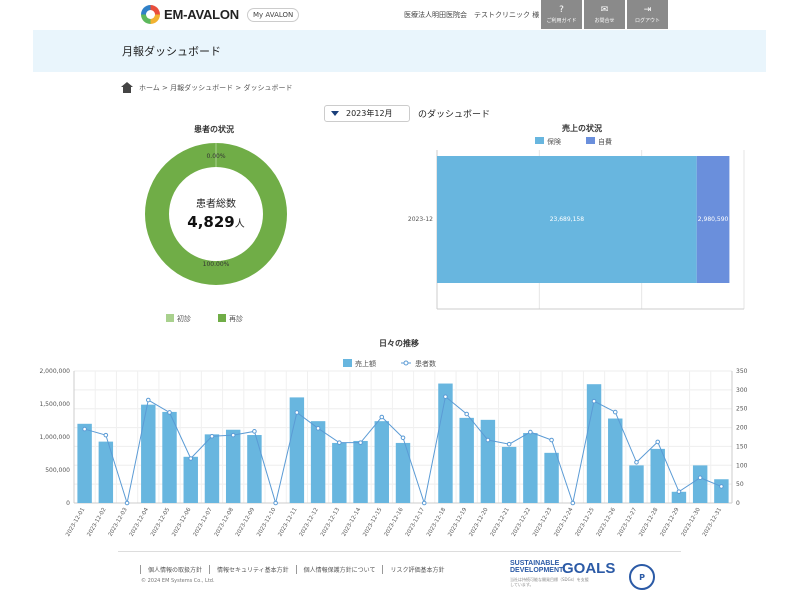 Image resolution: width=800 pixels, height=600 pixels. What do you see at coordinates (222, 318) in the screenshot?
I see `legend-swatch-revisit` at bounding box center [222, 318].